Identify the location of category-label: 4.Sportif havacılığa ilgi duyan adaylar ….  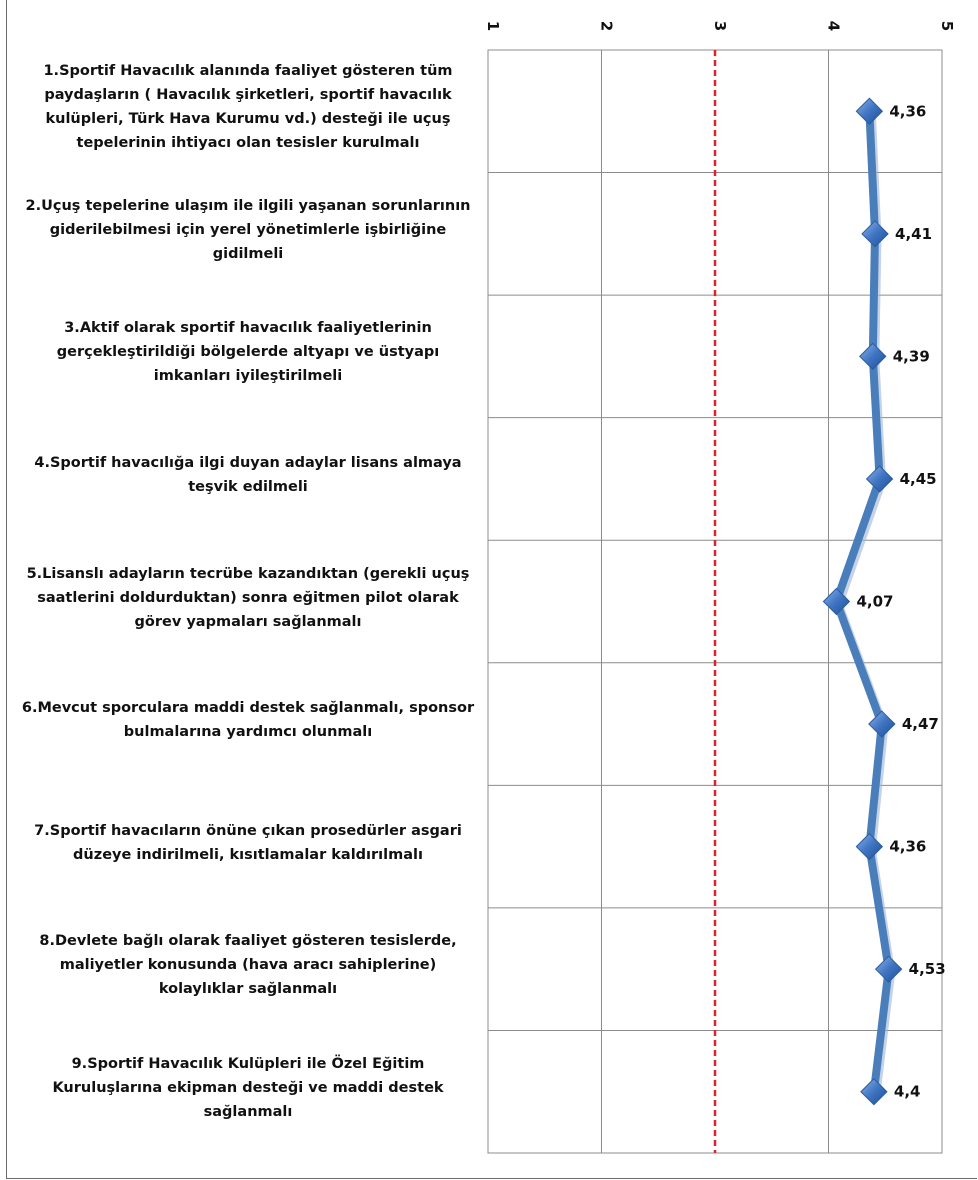
(248, 474).